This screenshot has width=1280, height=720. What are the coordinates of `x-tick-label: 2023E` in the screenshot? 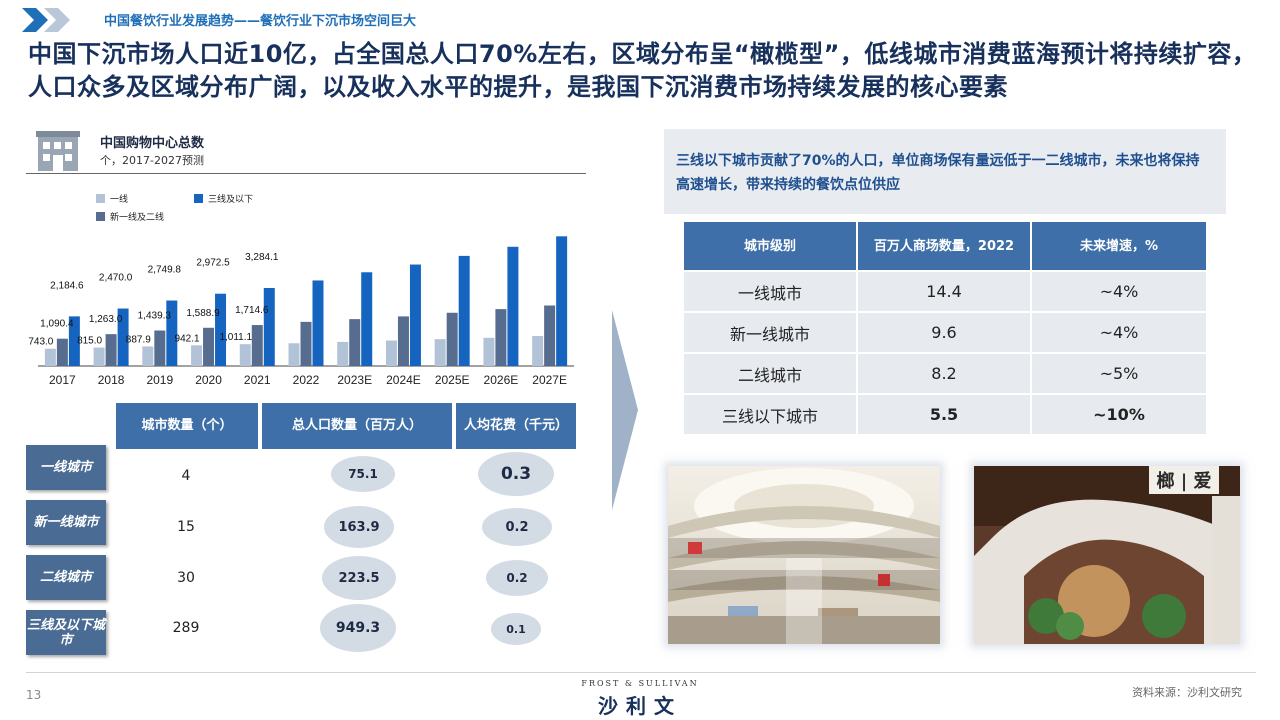 It's located at (354, 380).